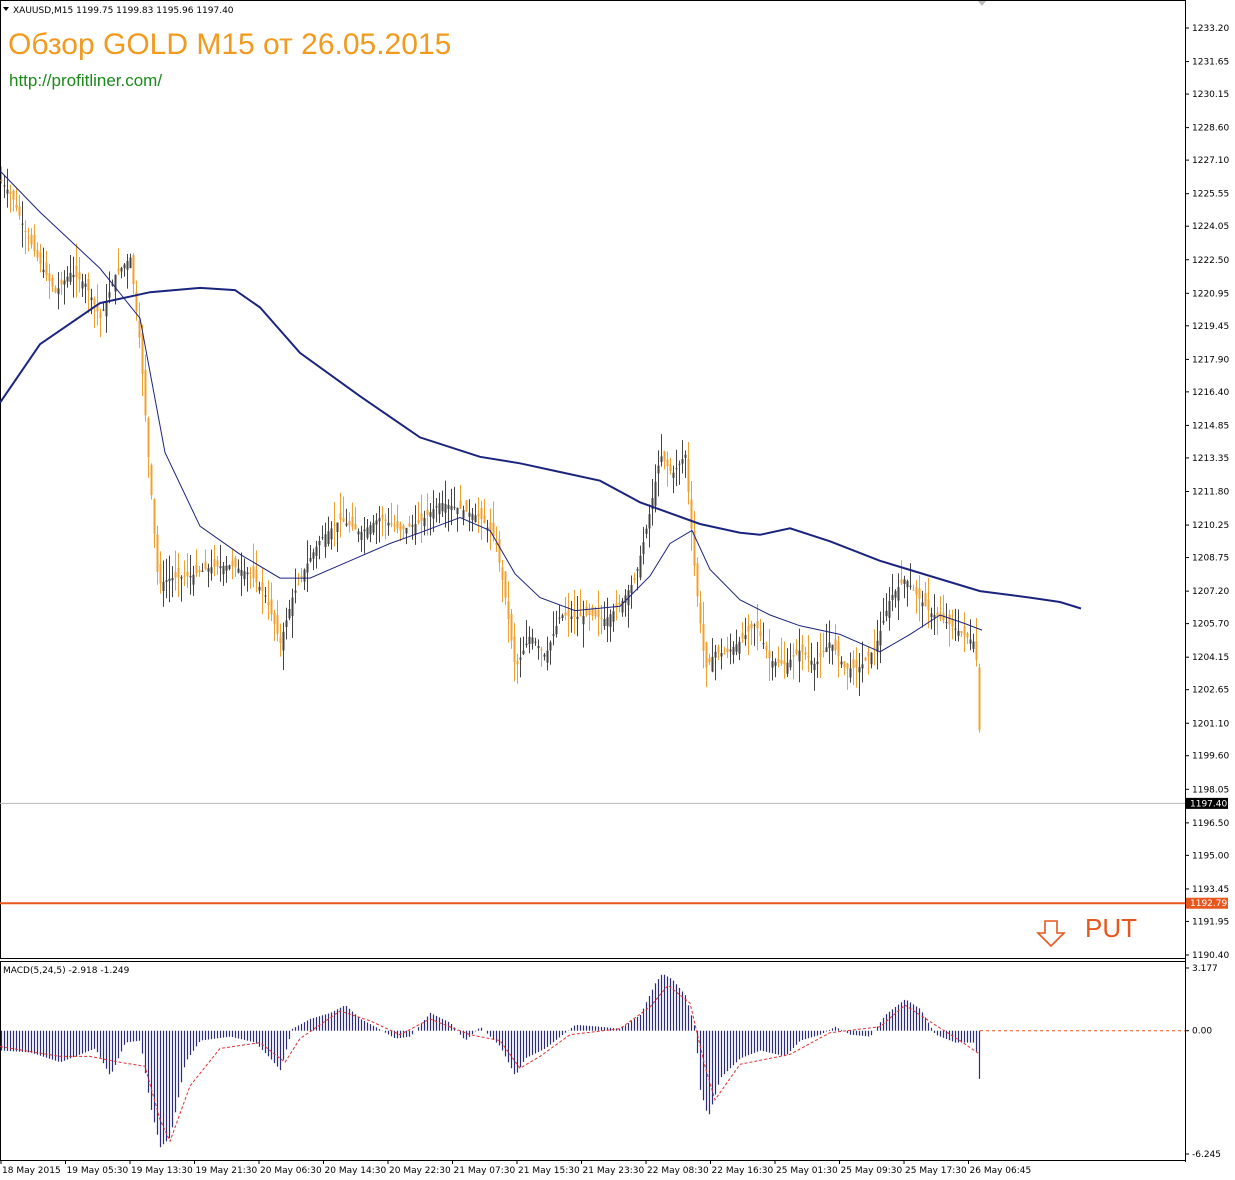 The width and height of the screenshot is (1235, 1180). I want to click on time-tick-label: 19 May 21:30, so click(227, 1171).